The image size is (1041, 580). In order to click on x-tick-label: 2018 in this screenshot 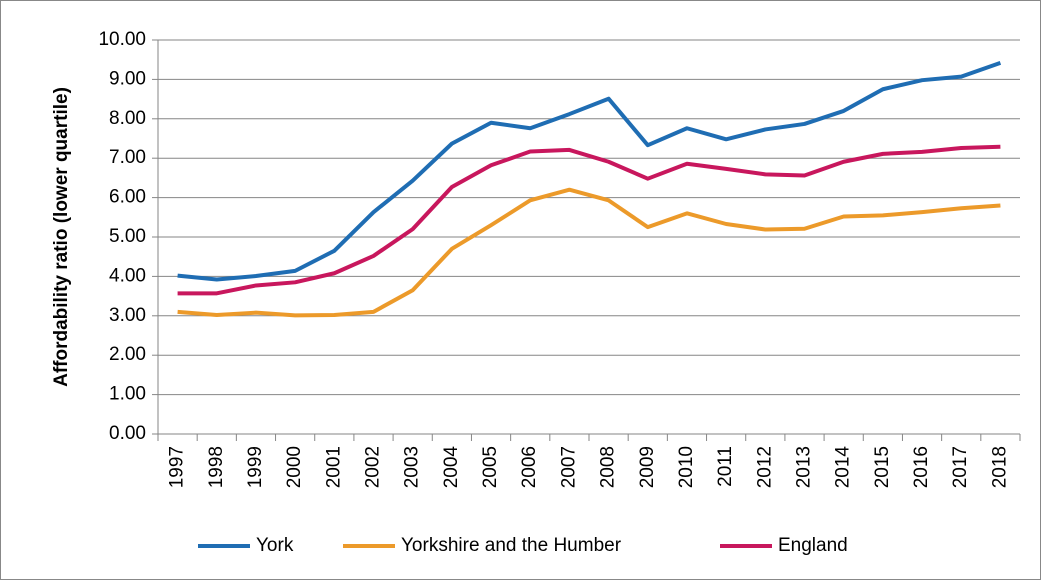, I will do `click(999, 467)`.